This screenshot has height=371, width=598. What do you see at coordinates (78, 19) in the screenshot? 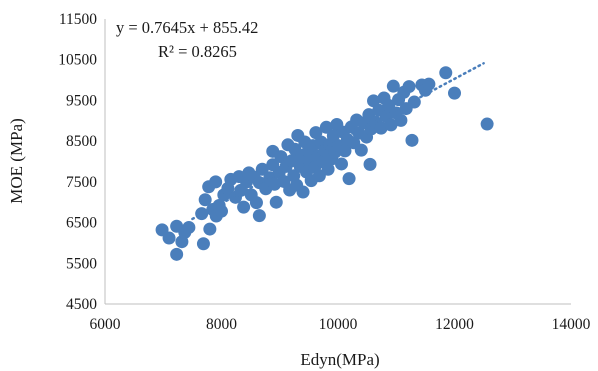
I see `y-tick-label: 11500` at bounding box center [78, 19].